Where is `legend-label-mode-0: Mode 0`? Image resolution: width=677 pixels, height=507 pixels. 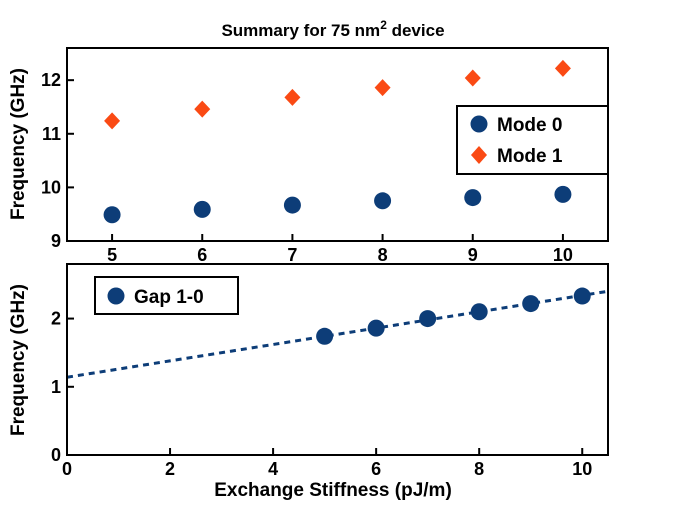 legend-label-mode-0: Mode 0 is located at coordinates (529, 125).